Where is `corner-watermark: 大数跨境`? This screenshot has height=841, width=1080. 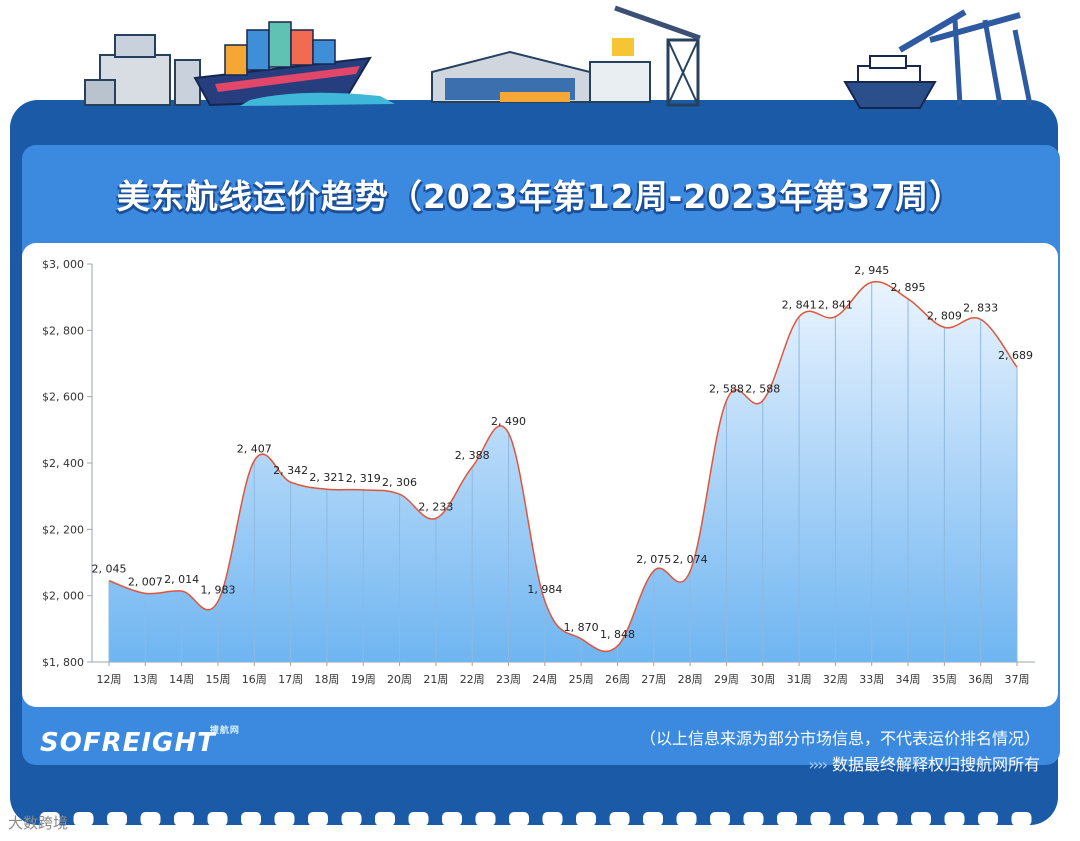 corner-watermark: 大数跨境 is located at coordinates (38, 823).